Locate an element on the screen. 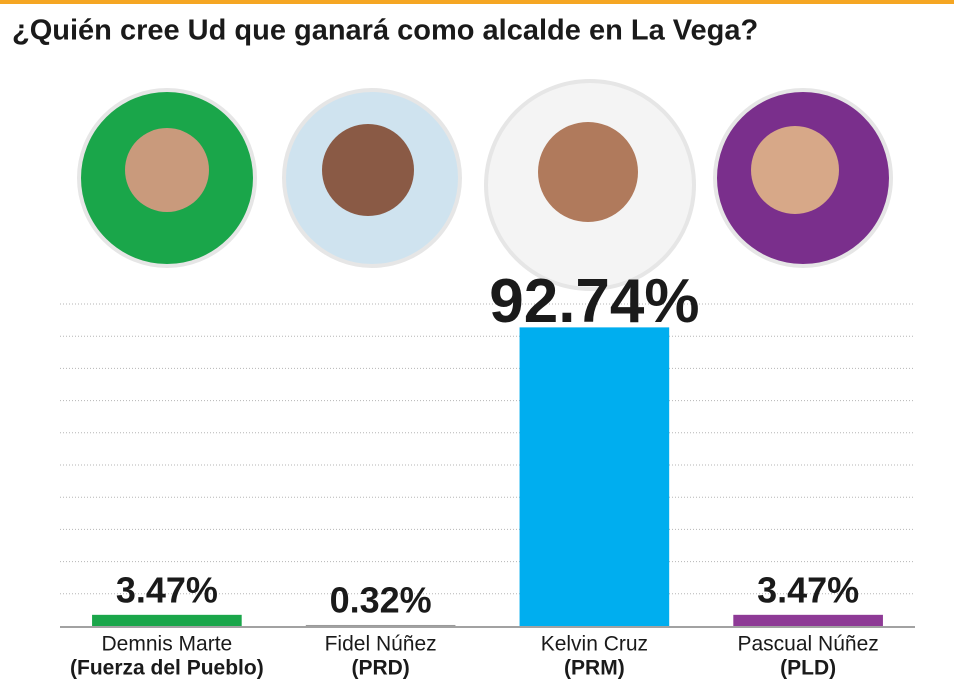 The image size is (954, 686). x-tick-label: Fidel Núñez is located at coordinates (381, 644).